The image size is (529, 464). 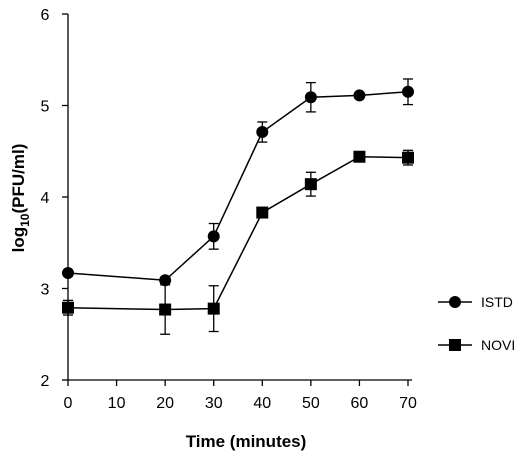 What do you see at coordinates (498, 345) in the screenshot?
I see `legend-label: NOVI` at bounding box center [498, 345].